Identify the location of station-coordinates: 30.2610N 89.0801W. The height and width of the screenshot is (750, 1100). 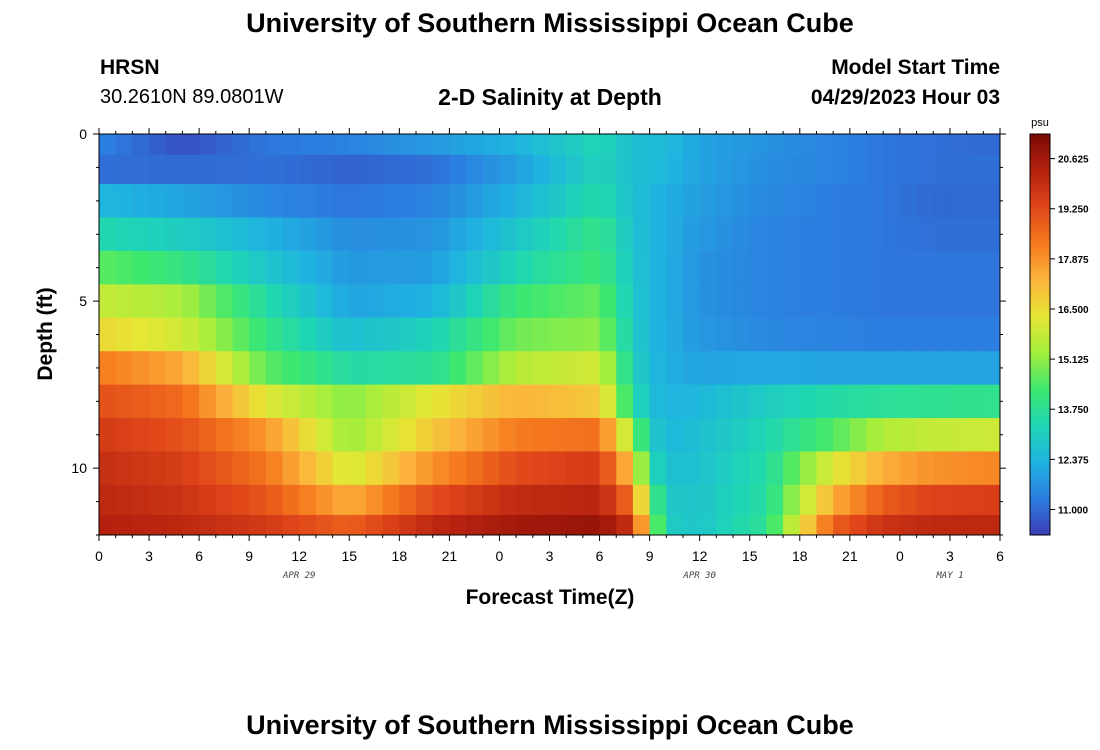
(192, 97).